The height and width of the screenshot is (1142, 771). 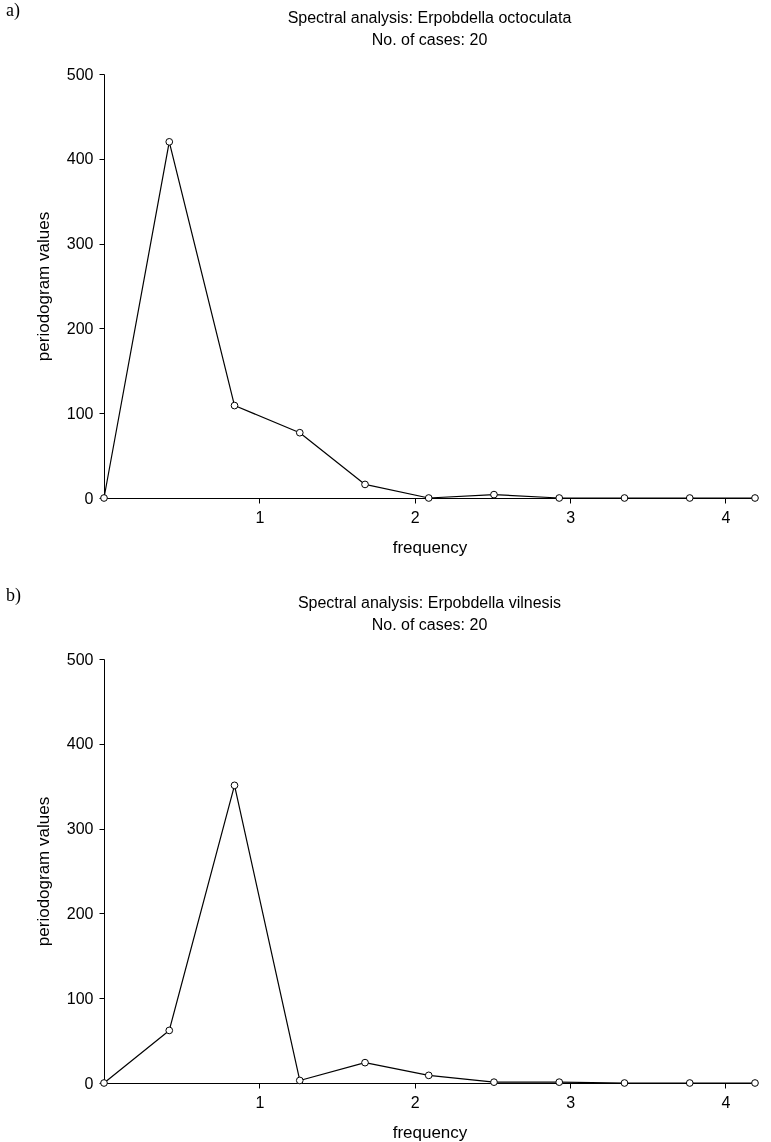 I want to click on text: b), so click(x=13, y=595).